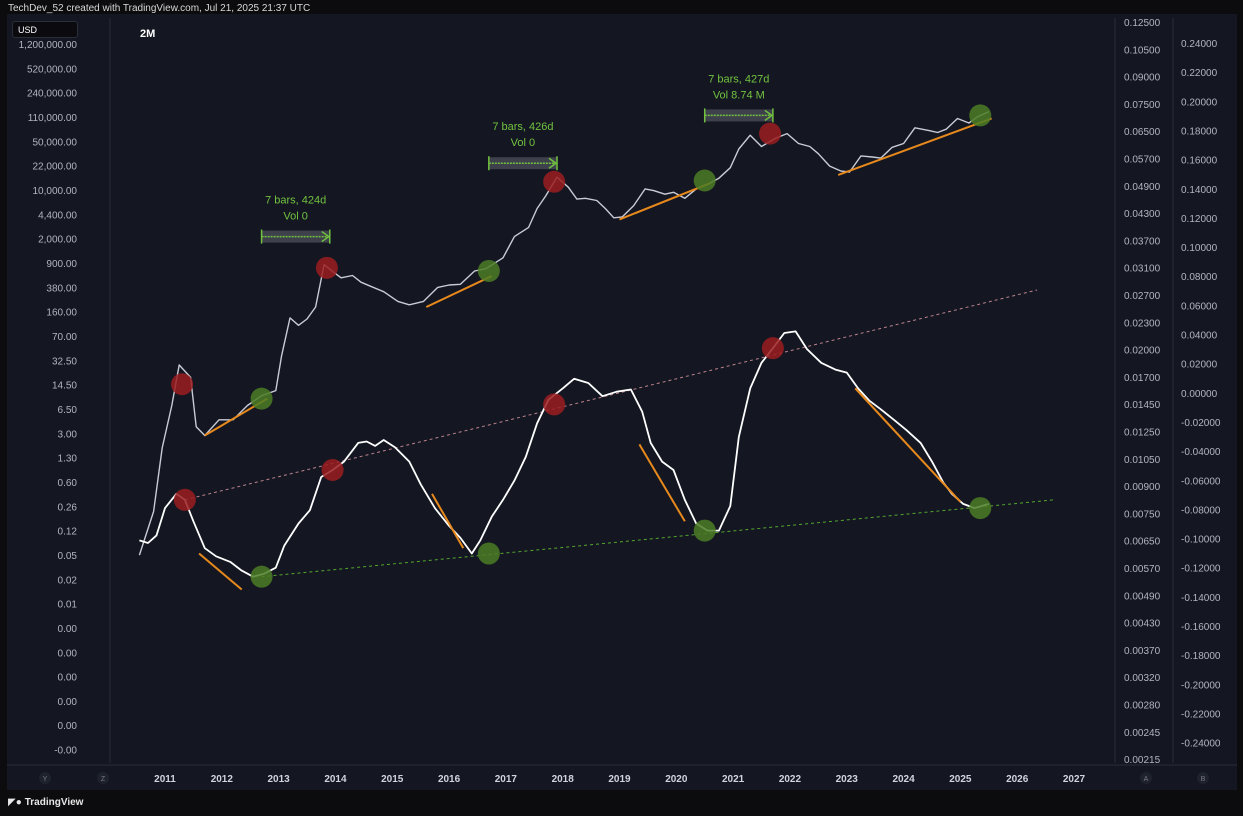  What do you see at coordinates (1142, 269) in the screenshot?
I see `right-axis-1-label: 0.03100` at bounding box center [1142, 269].